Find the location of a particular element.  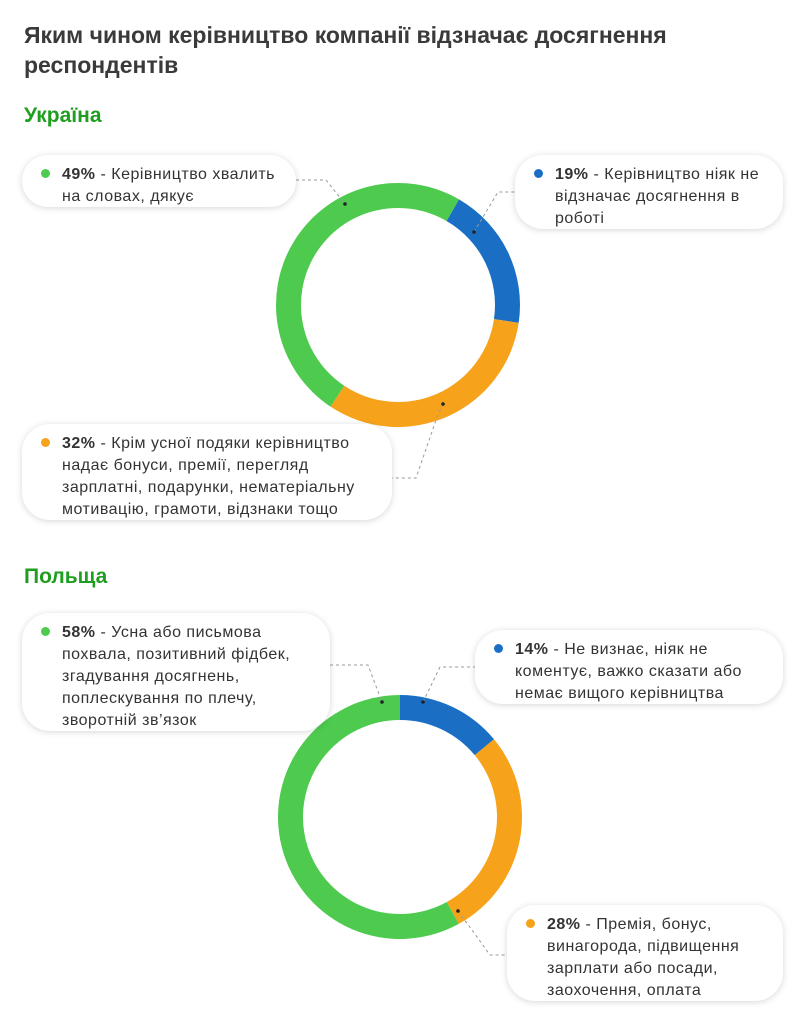

slice-percent-label: 58% is located at coordinates (79, 632).